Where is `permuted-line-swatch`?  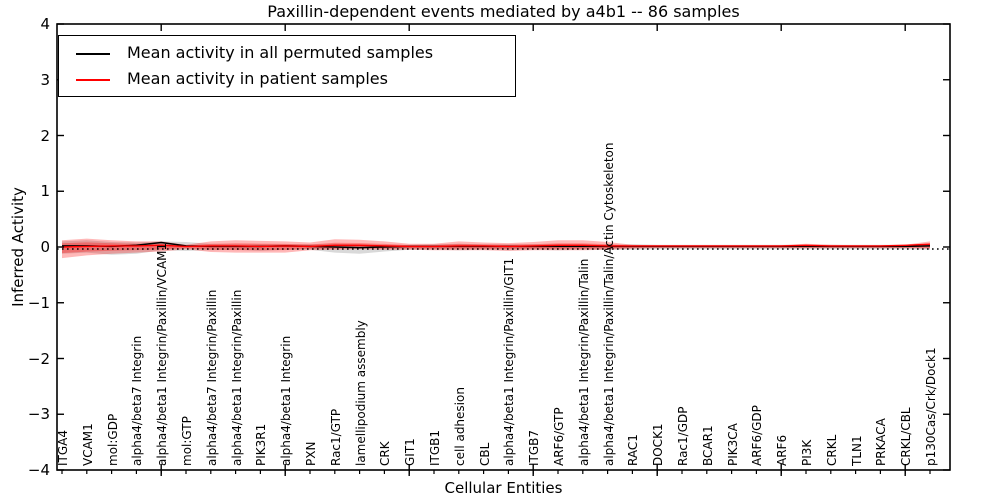 permuted-line-swatch is located at coordinates (93, 54).